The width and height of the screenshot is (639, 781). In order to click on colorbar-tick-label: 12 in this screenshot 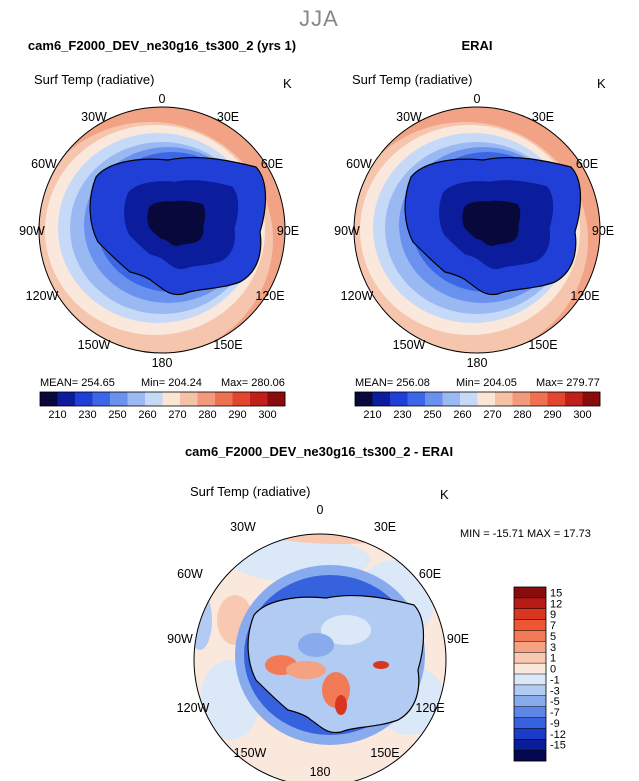, I will do `click(556, 604)`.